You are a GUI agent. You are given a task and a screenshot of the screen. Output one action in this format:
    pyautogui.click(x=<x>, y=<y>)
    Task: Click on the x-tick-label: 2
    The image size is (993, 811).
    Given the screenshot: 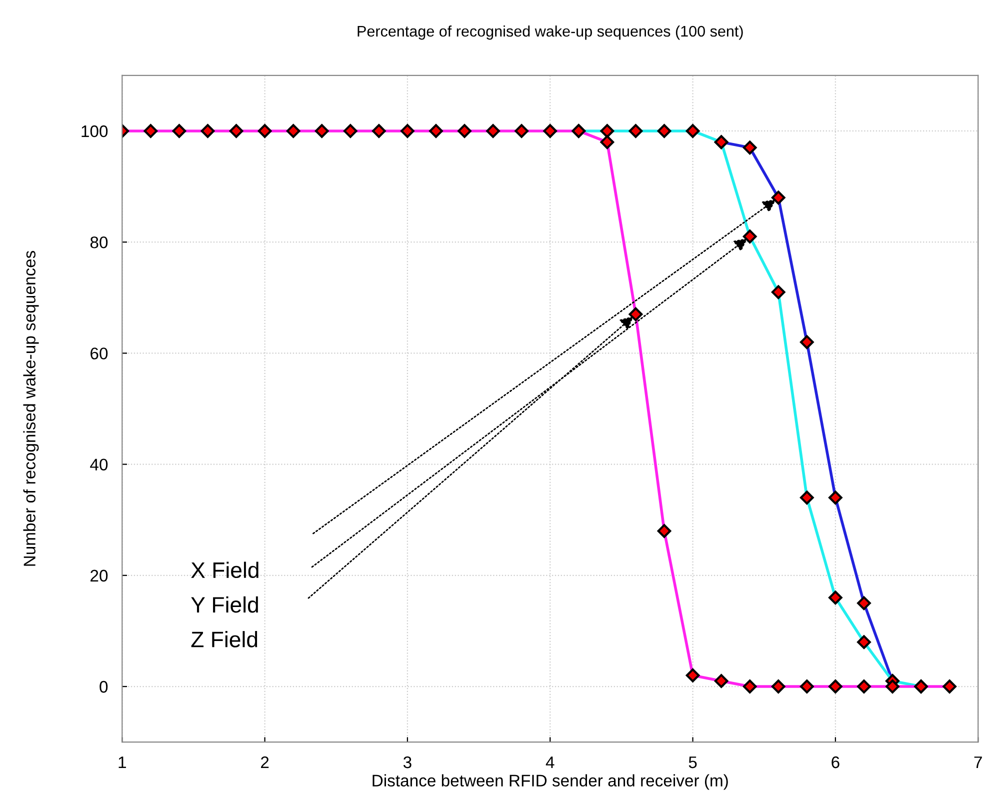 What is the action you would take?
    pyautogui.click(x=265, y=762)
    